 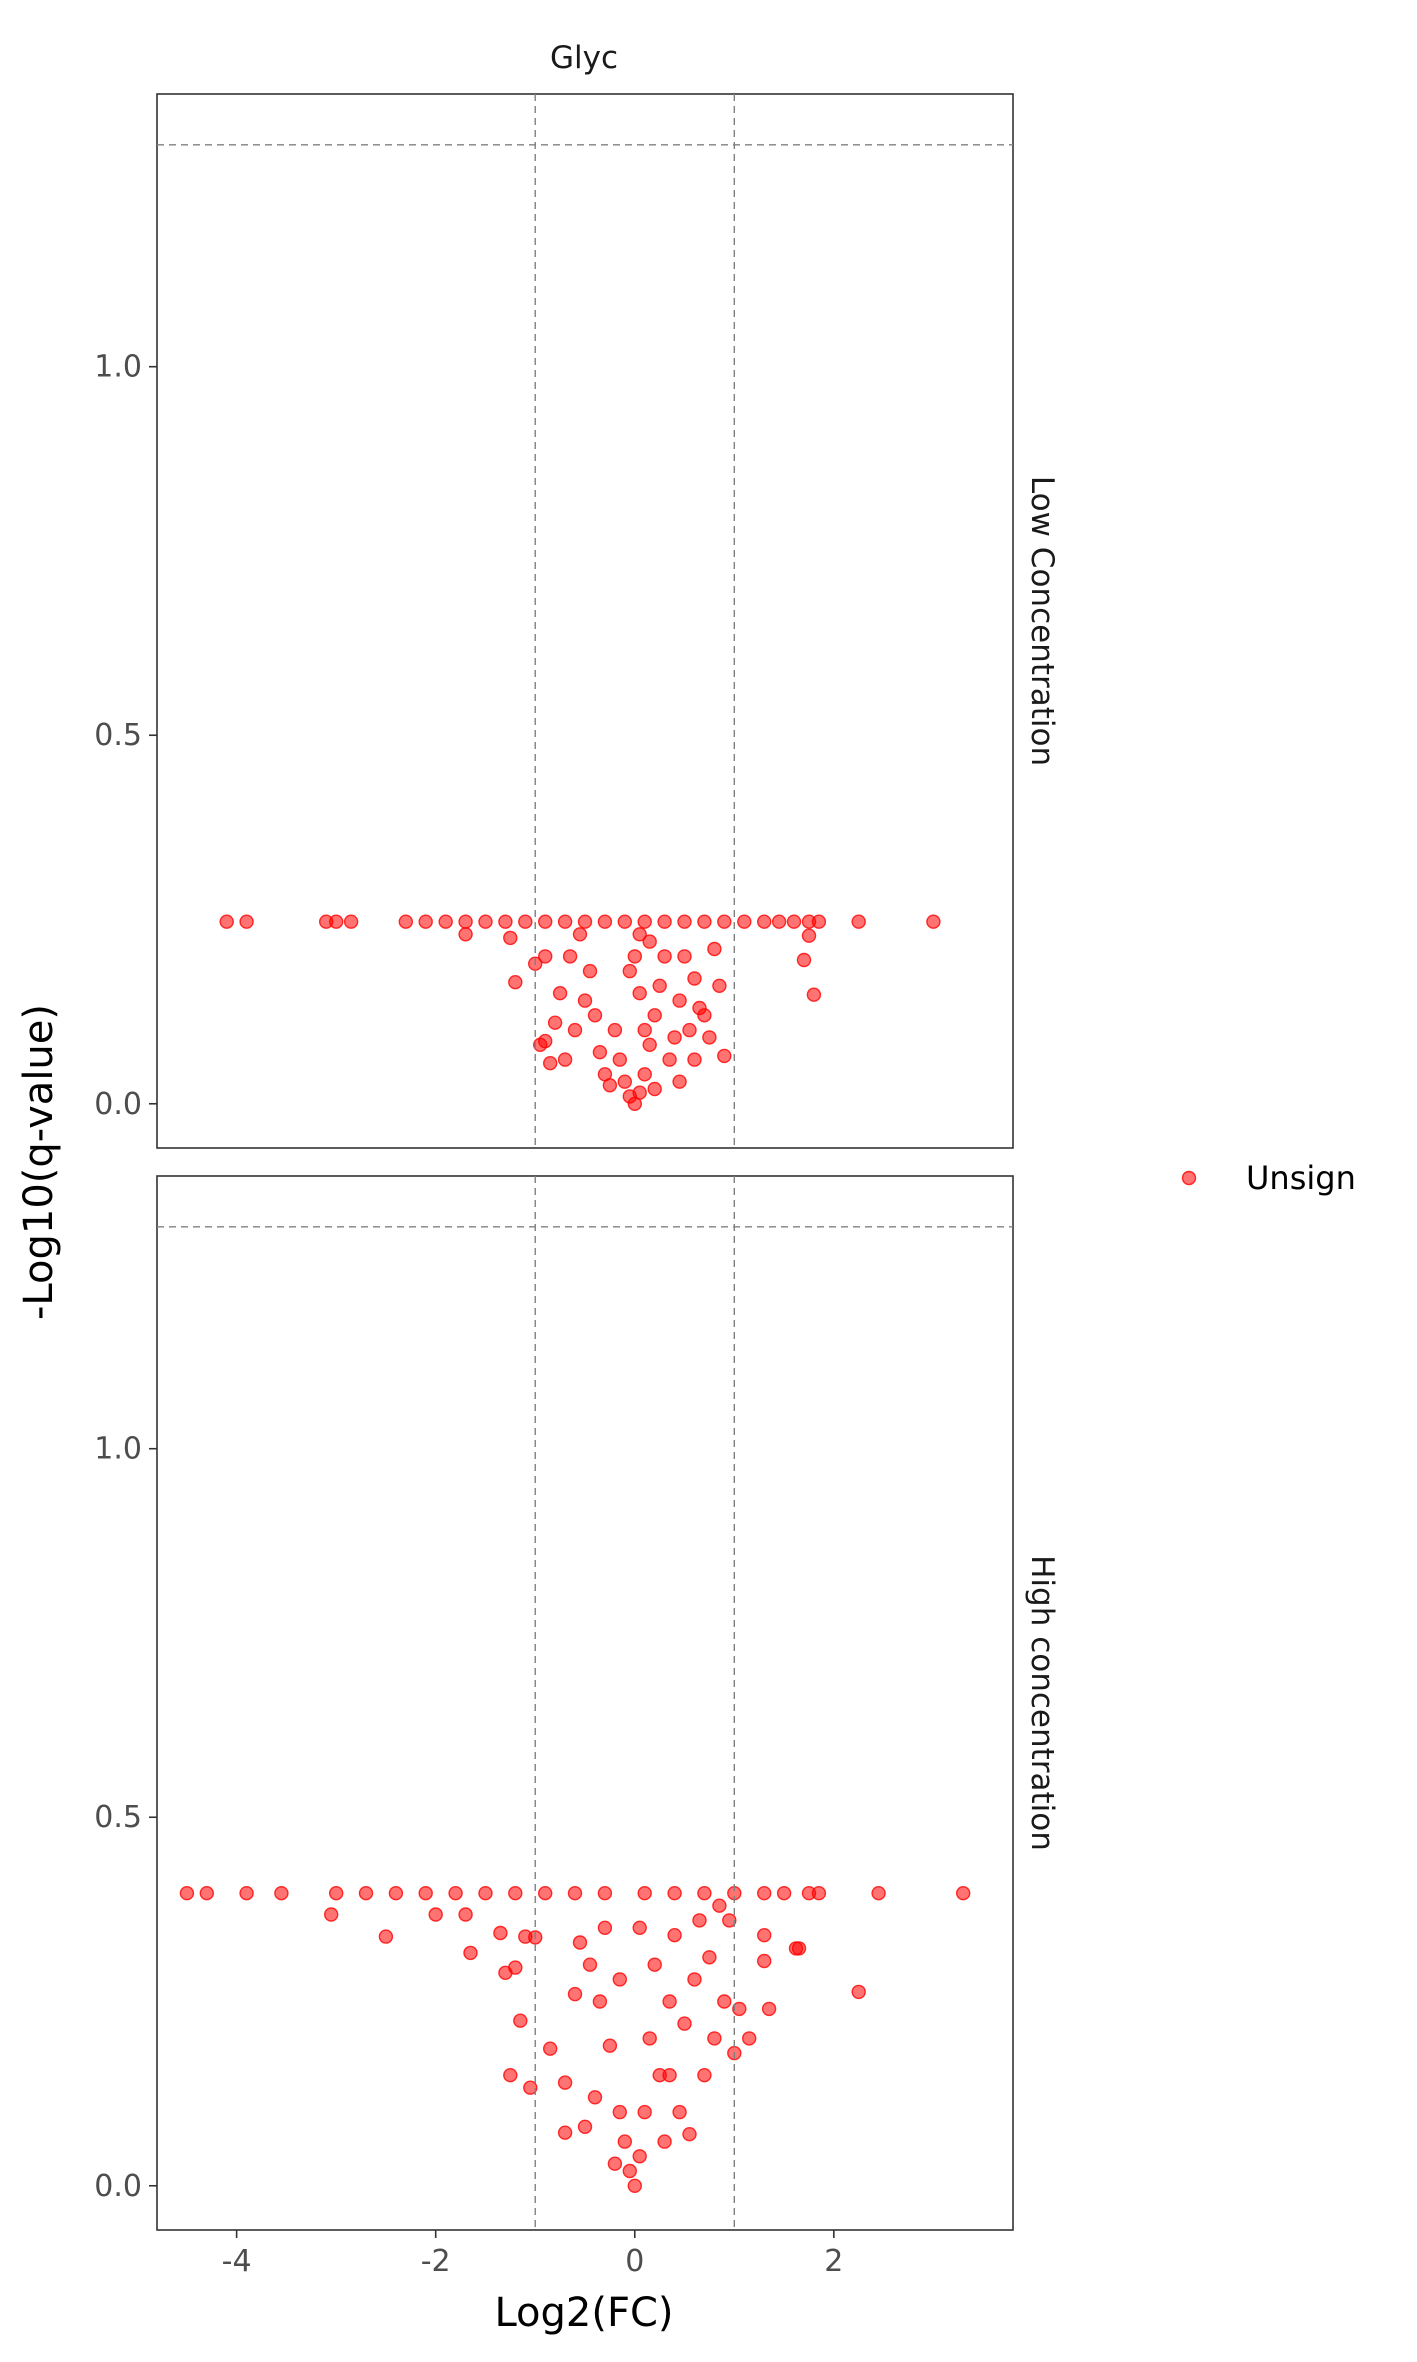 I want to click on legend: Unsign, so click(x=1268, y=1178).